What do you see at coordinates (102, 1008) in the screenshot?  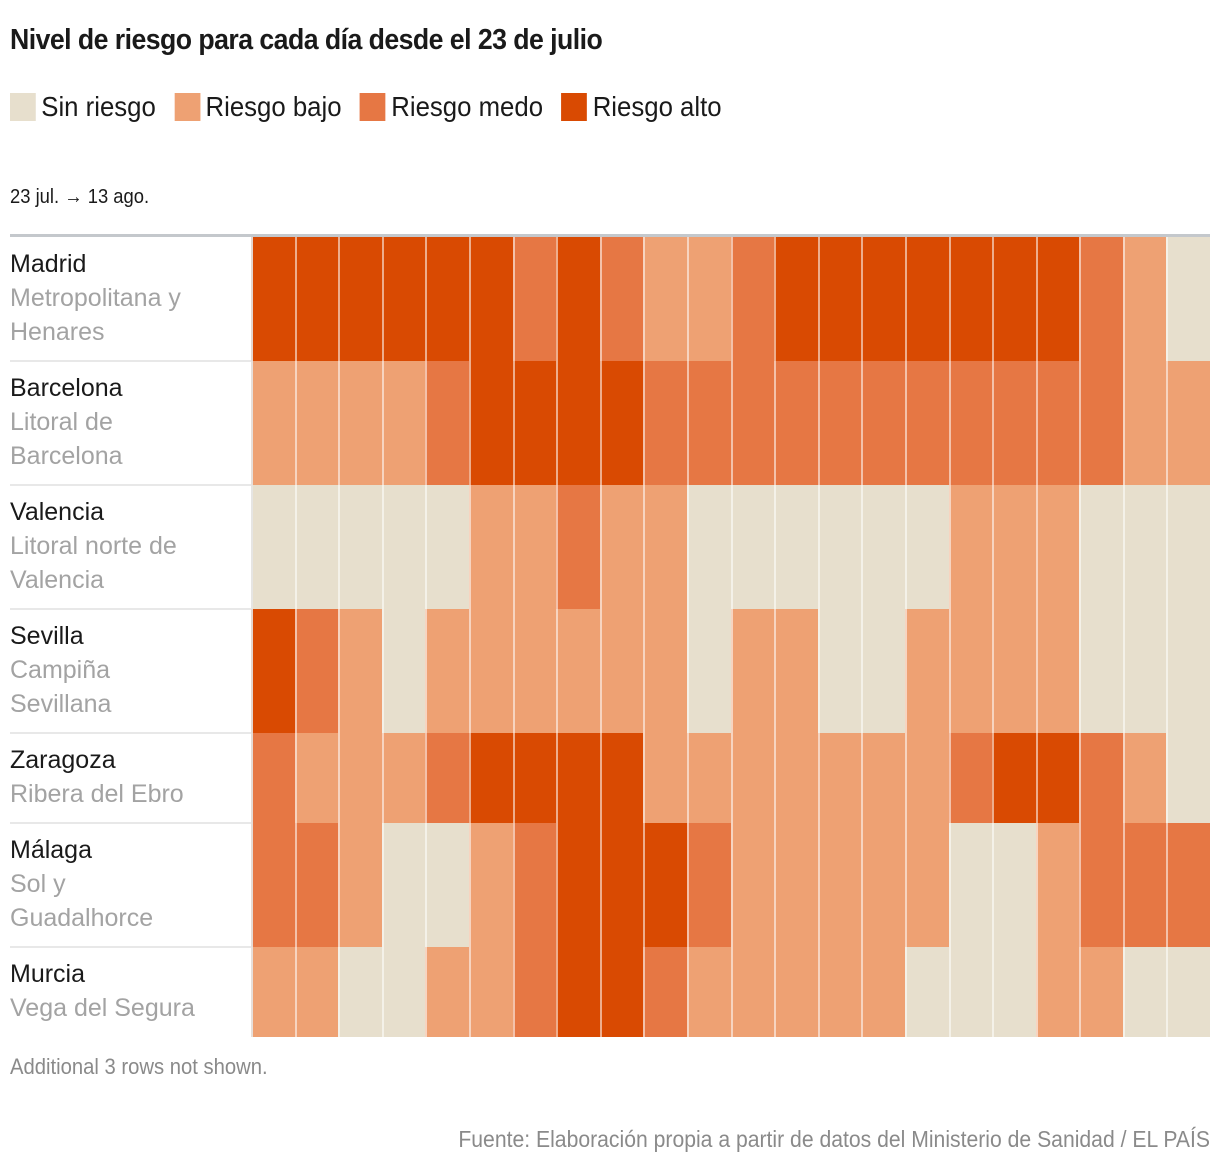 I see `zone-name: Vega del Segura` at bounding box center [102, 1008].